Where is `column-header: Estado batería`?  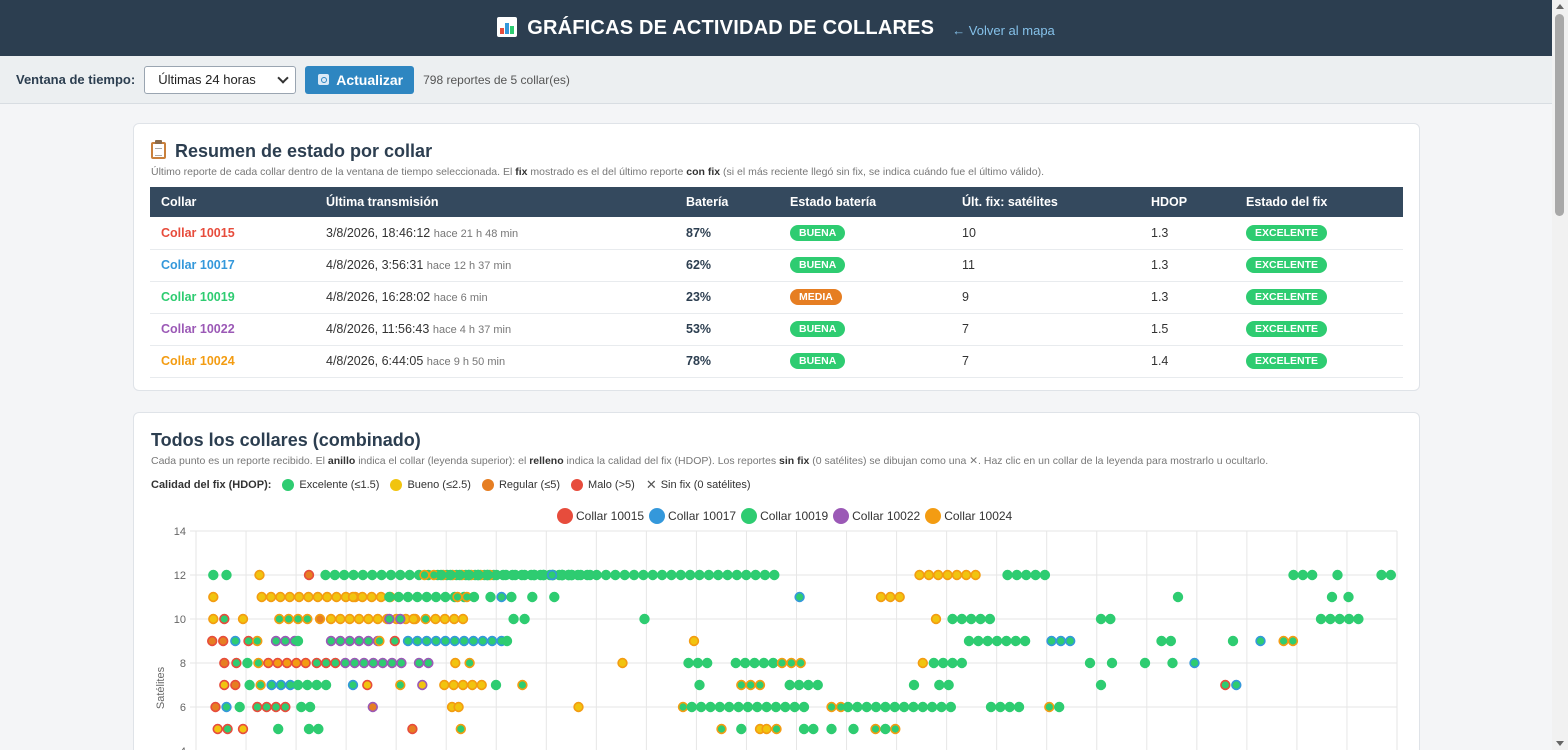
column-header: Estado batería is located at coordinates (865, 202).